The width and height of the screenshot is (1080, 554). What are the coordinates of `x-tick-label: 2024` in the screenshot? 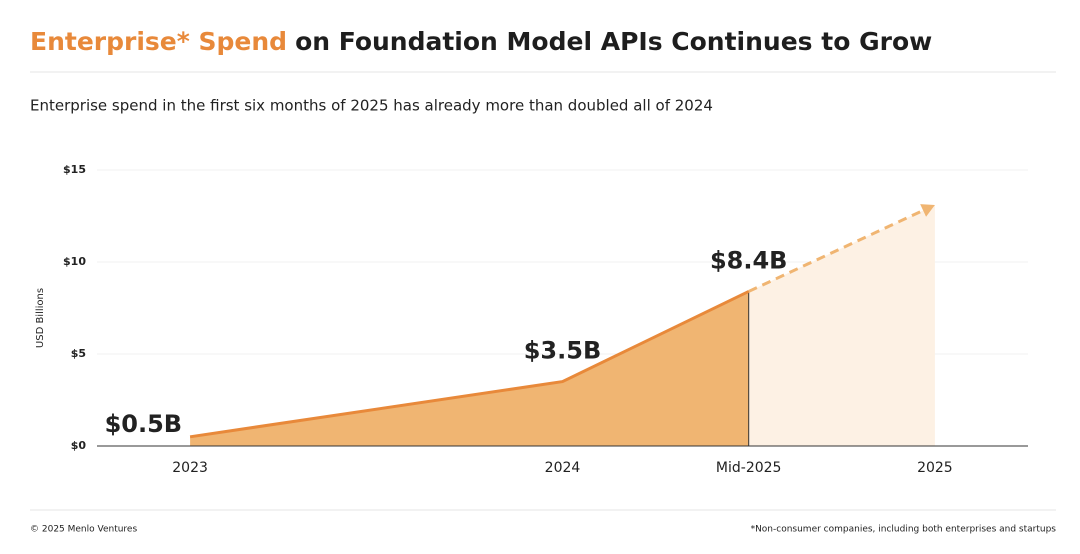 It's located at (563, 468).